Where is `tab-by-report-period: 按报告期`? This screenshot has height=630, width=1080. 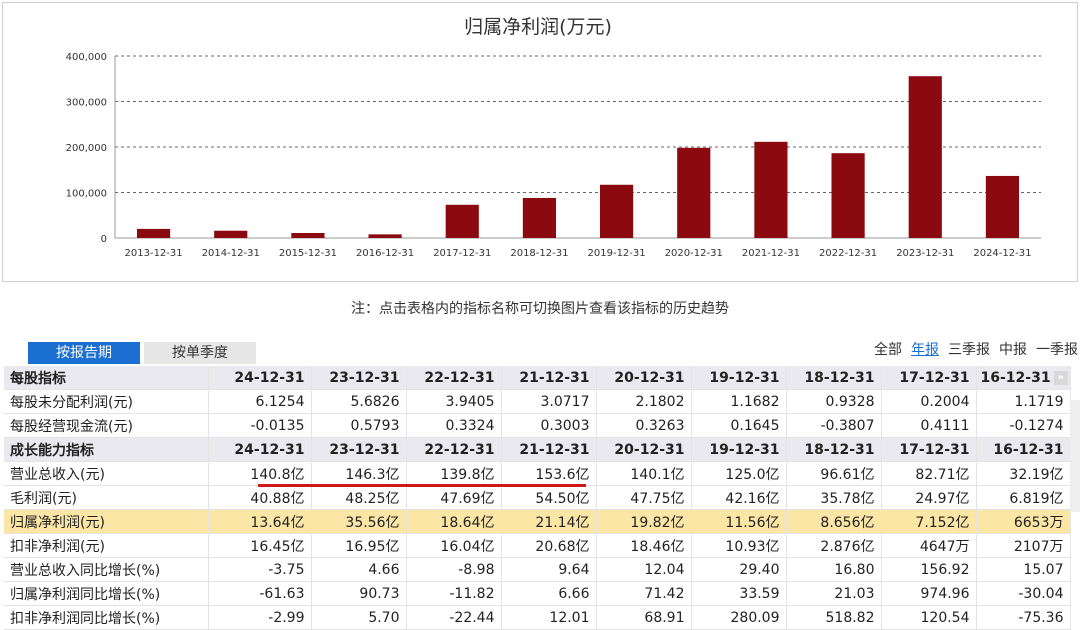 tab-by-report-period: 按报告期 is located at coordinates (84, 353).